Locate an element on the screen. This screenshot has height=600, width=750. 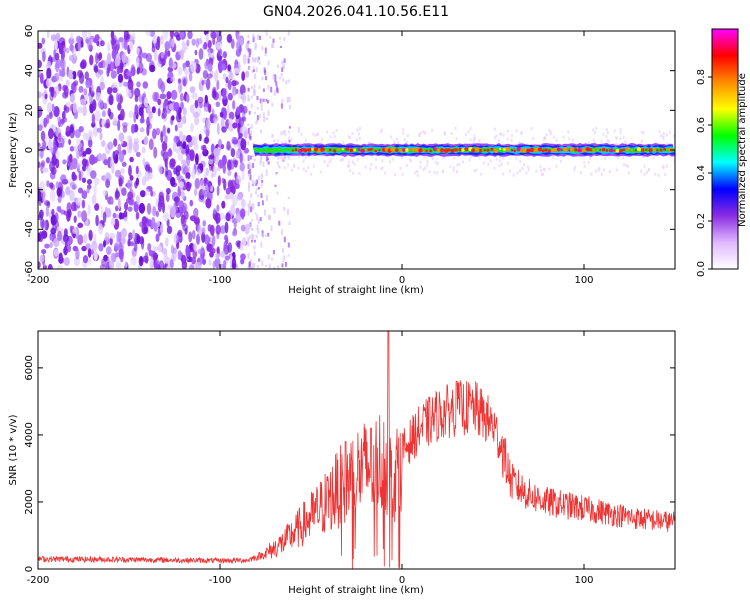
x-tick-label: -100 is located at coordinates (220, 280).